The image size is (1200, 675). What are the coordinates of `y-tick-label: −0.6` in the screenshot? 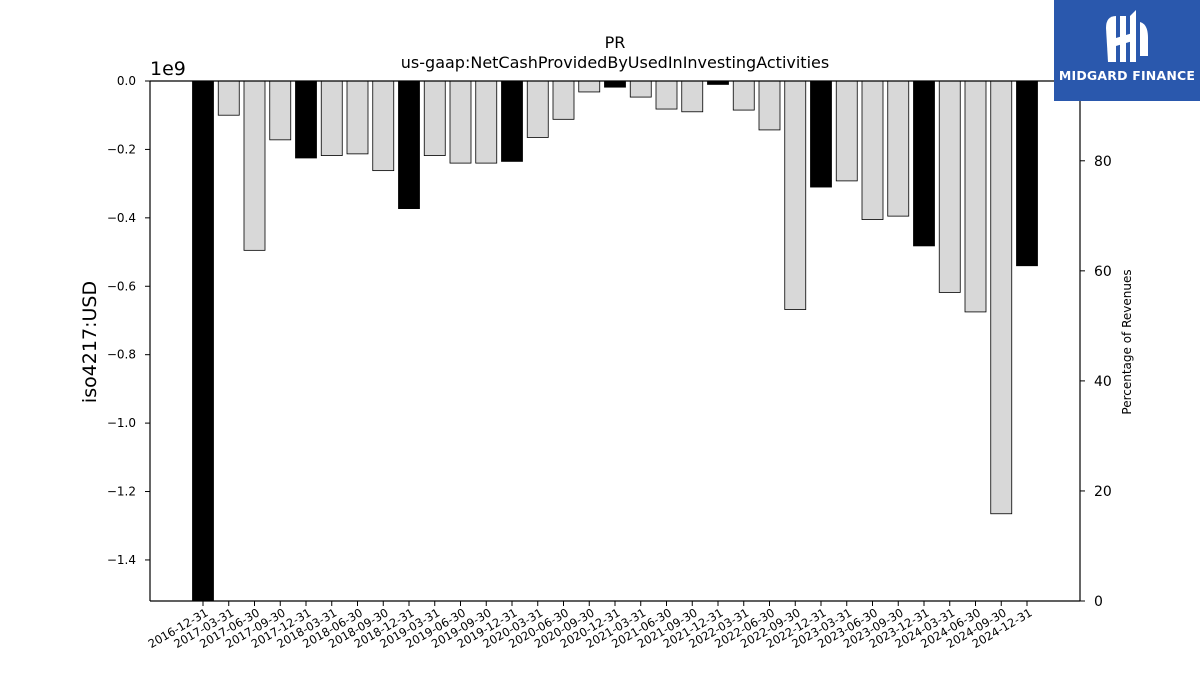 It's located at (121, 286).